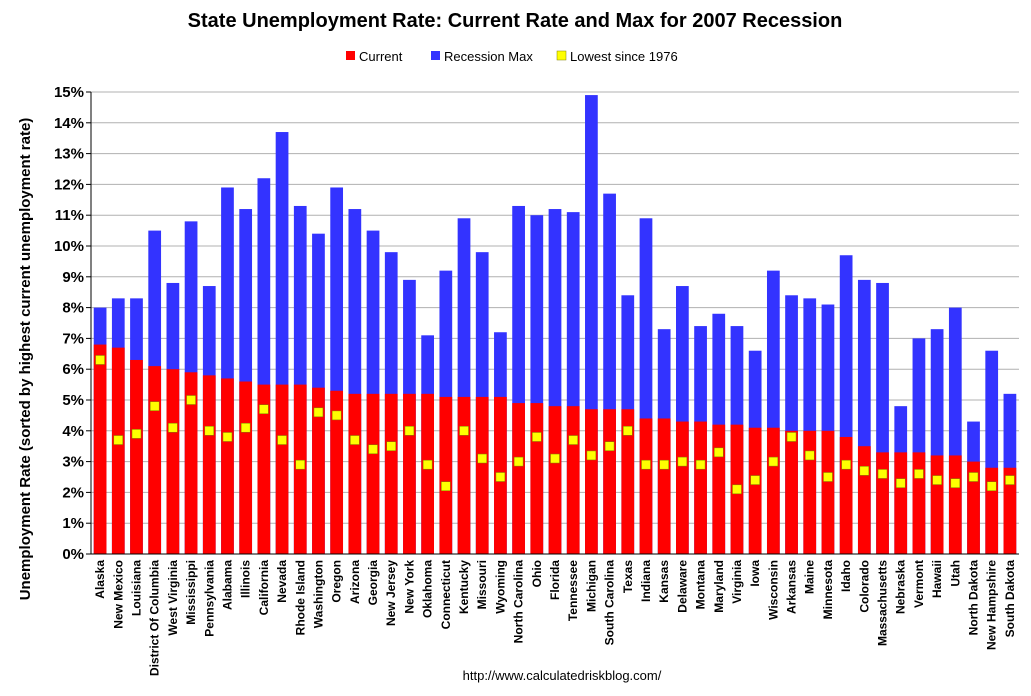  What do you see at coordinates (300, 597) in the screenshot?
I see `x-tick-label: Rhode Island` at bounding box center [300, 597].